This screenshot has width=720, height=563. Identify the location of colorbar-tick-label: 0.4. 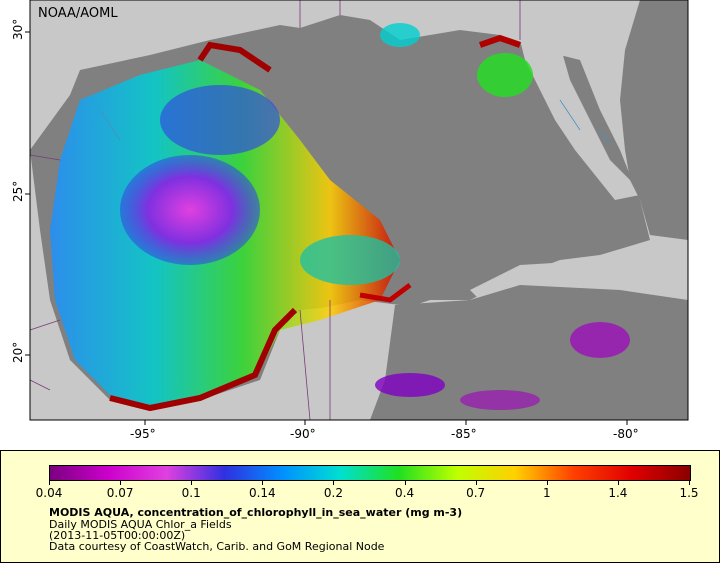
(405, 493).